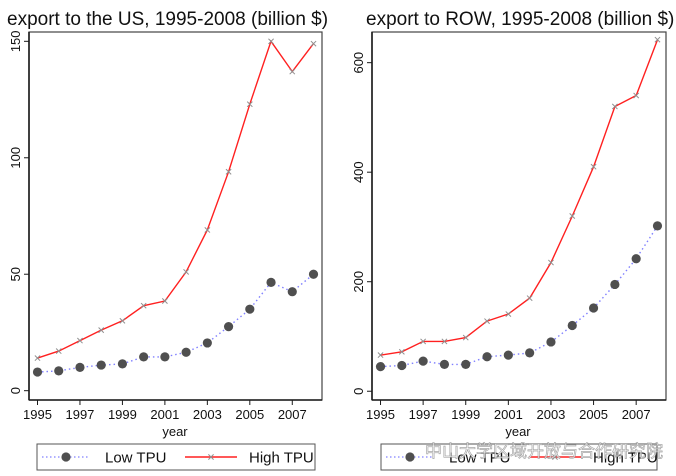 The image size is (676, 476). Describe the element at coordinates (176, 457) in the screenshot. I see `legend: Low TPU High TPU` at that location.